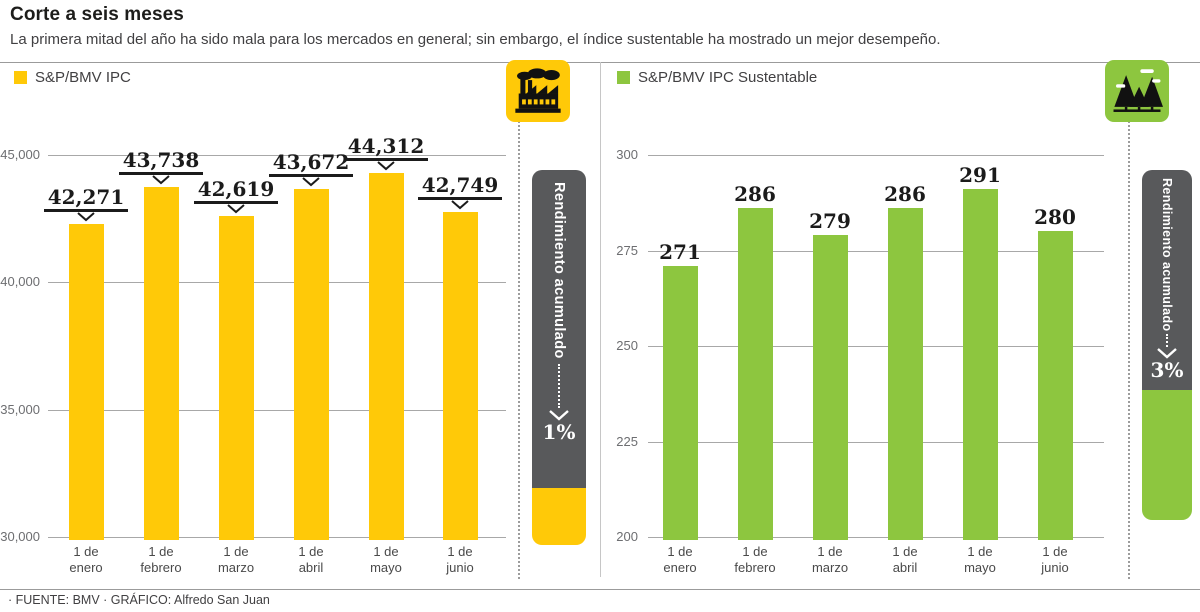 The height and width of the screenshot is (612, 1200). Describe the element at coordinates (600, 319) in the screenshot. I see `panel-divider` at that location.